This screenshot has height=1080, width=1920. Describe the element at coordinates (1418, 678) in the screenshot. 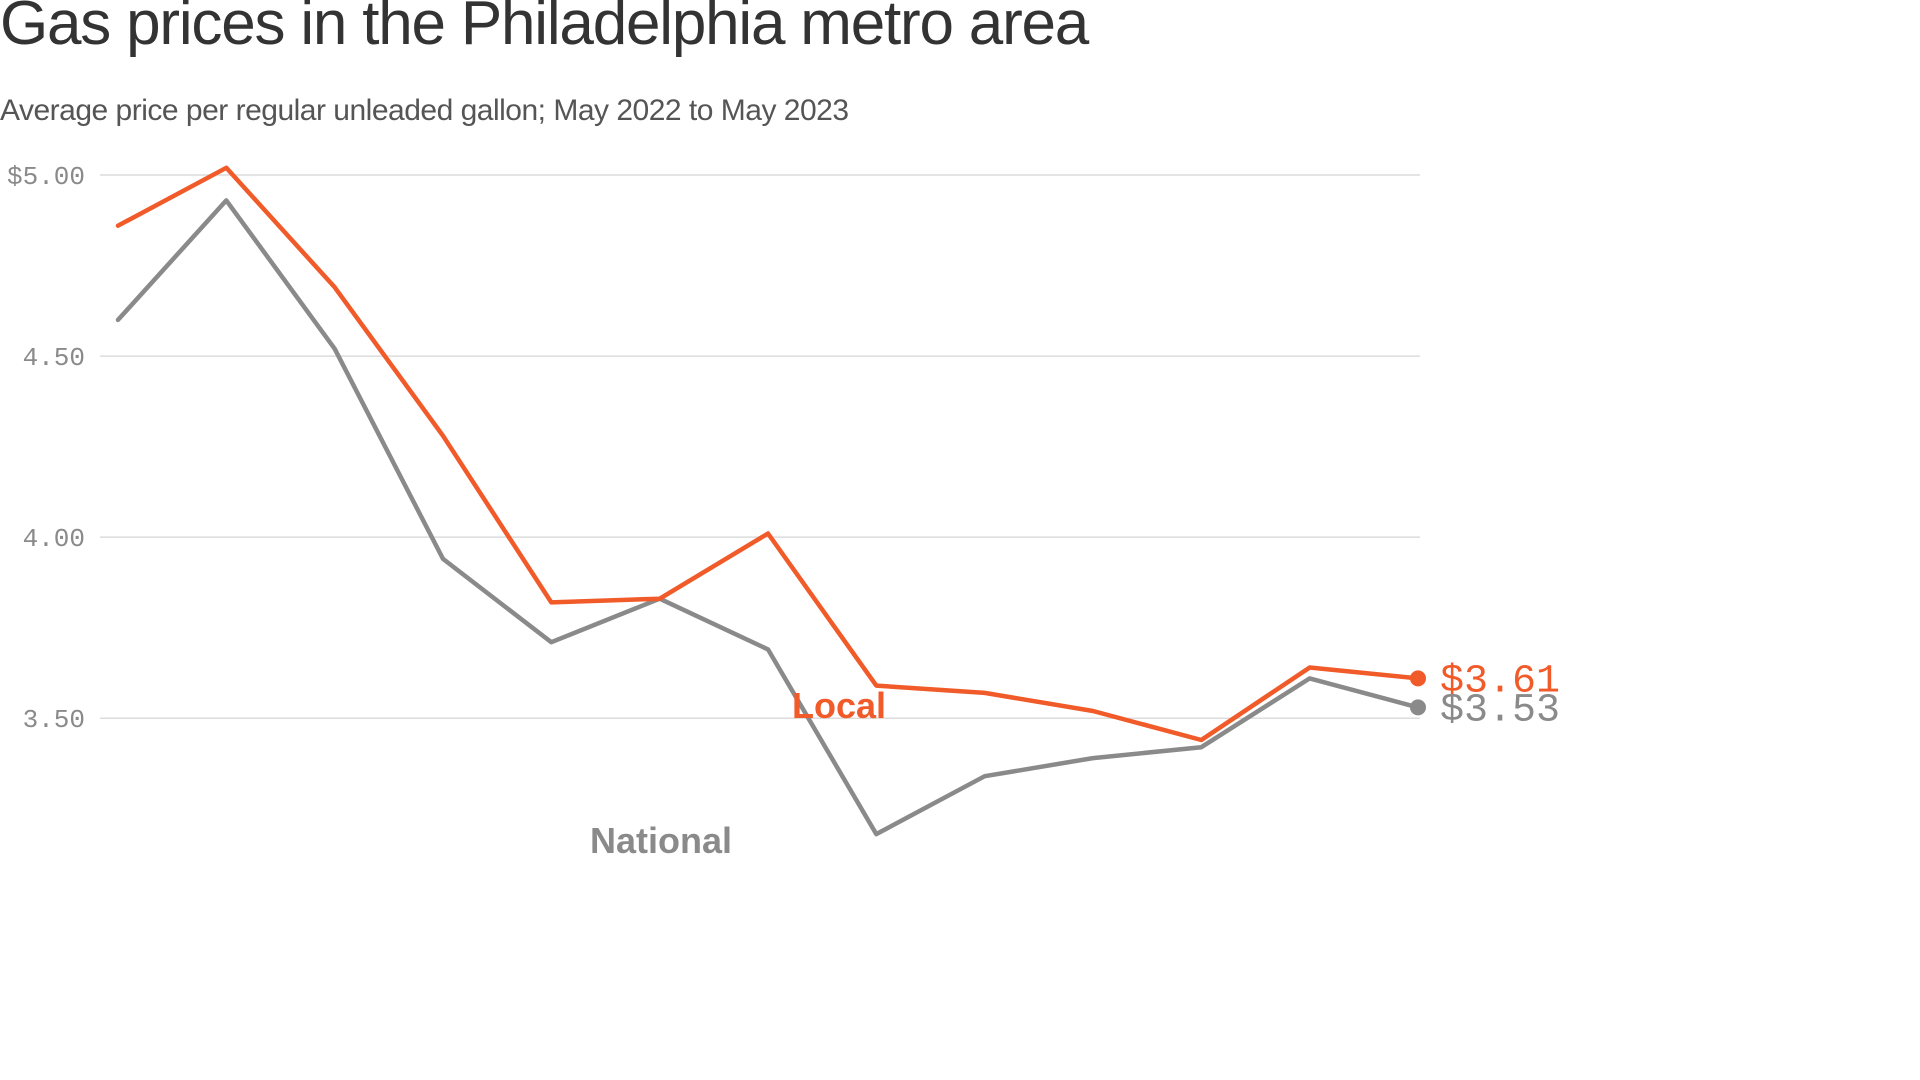

I see `local-end-dot` at that location.